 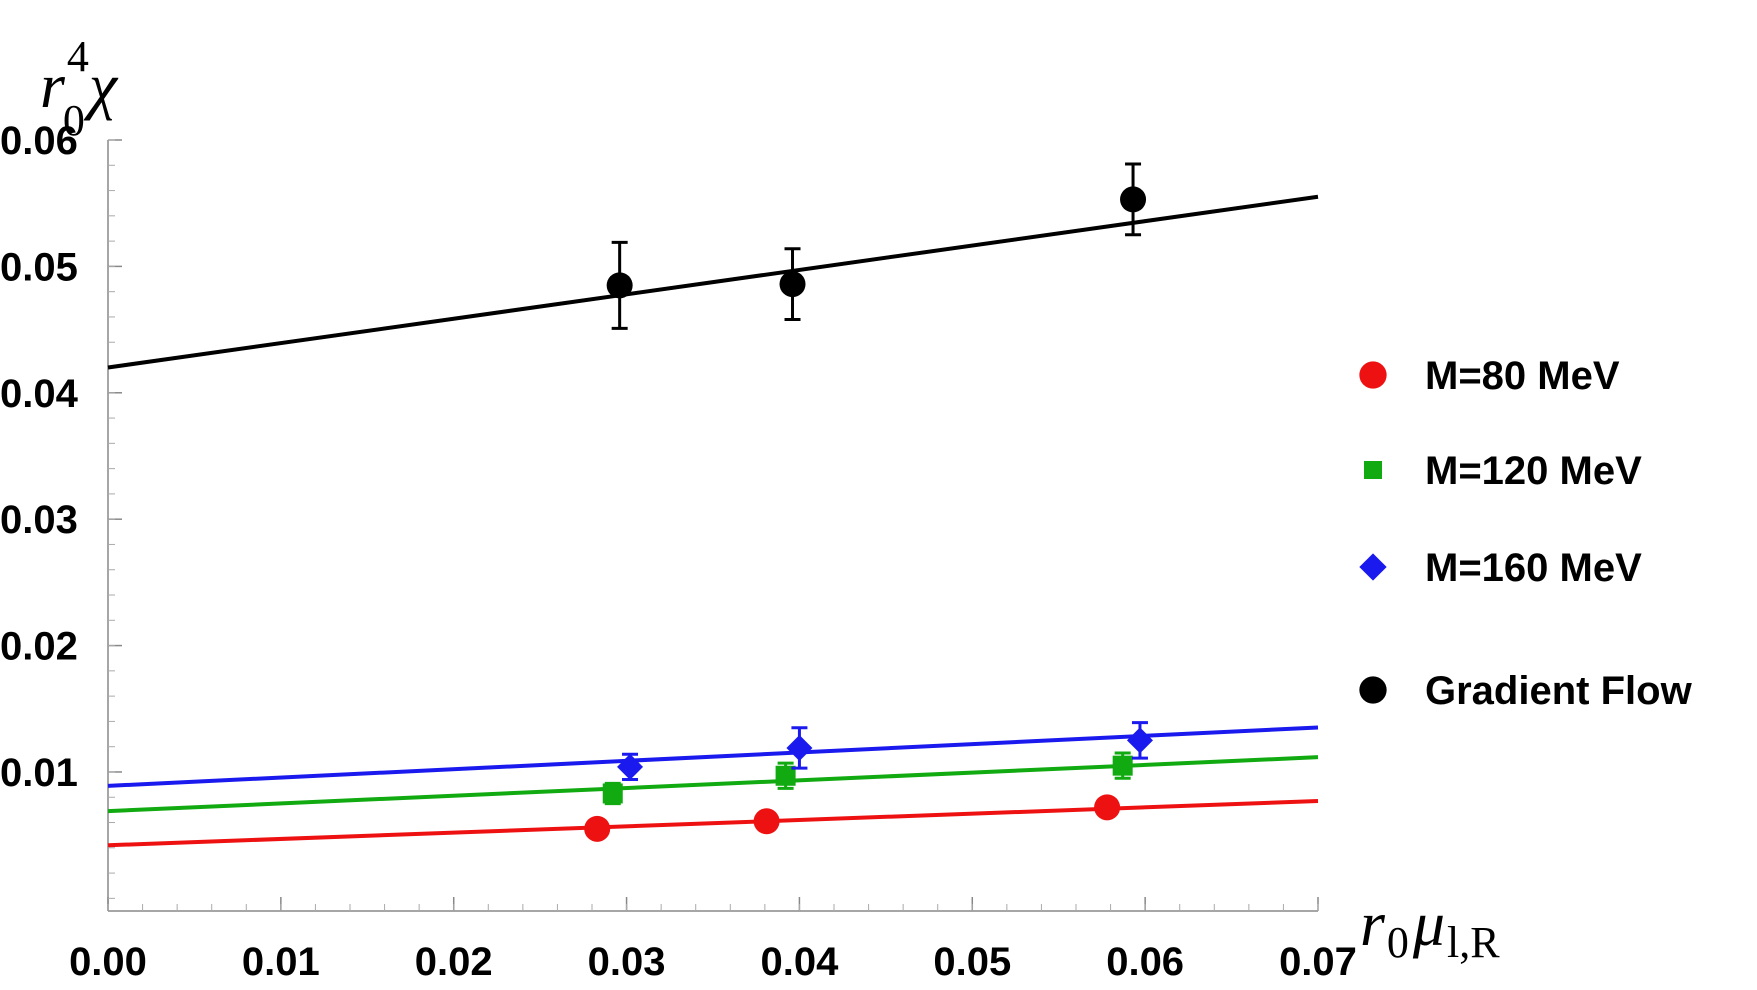 What do you see at coordinates (53, 85) in the screenshot?
I see `y-axis-title-base: r` at bounding box center [53, 85].